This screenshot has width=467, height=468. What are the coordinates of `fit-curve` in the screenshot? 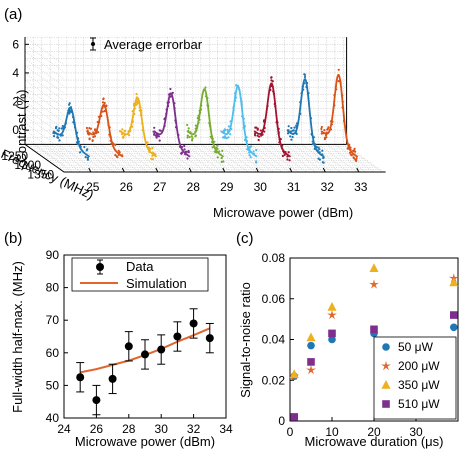 It's located at (205, 123).